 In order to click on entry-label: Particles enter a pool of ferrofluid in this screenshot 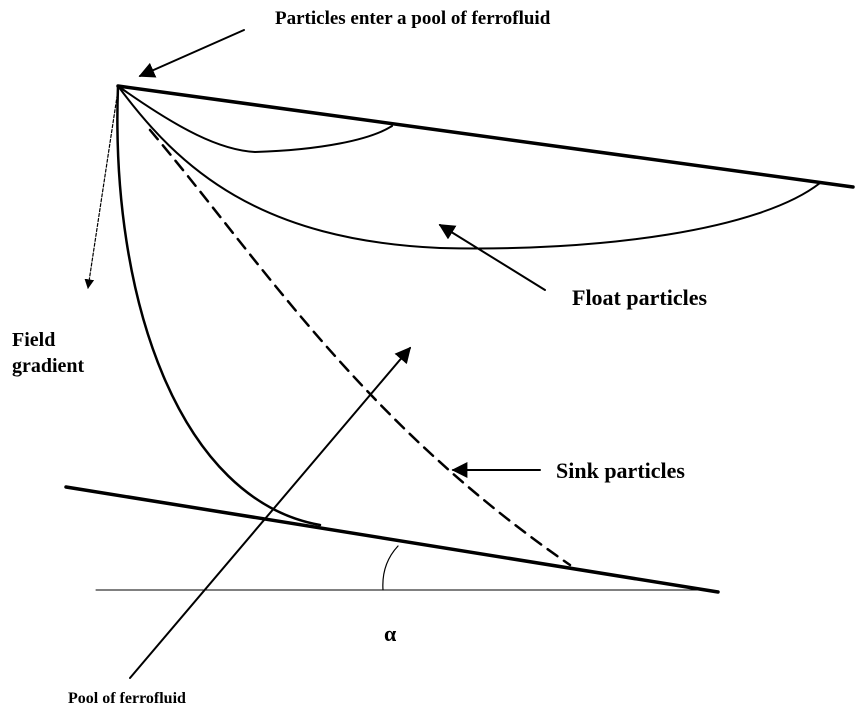, I will do `click(413, 18)`.